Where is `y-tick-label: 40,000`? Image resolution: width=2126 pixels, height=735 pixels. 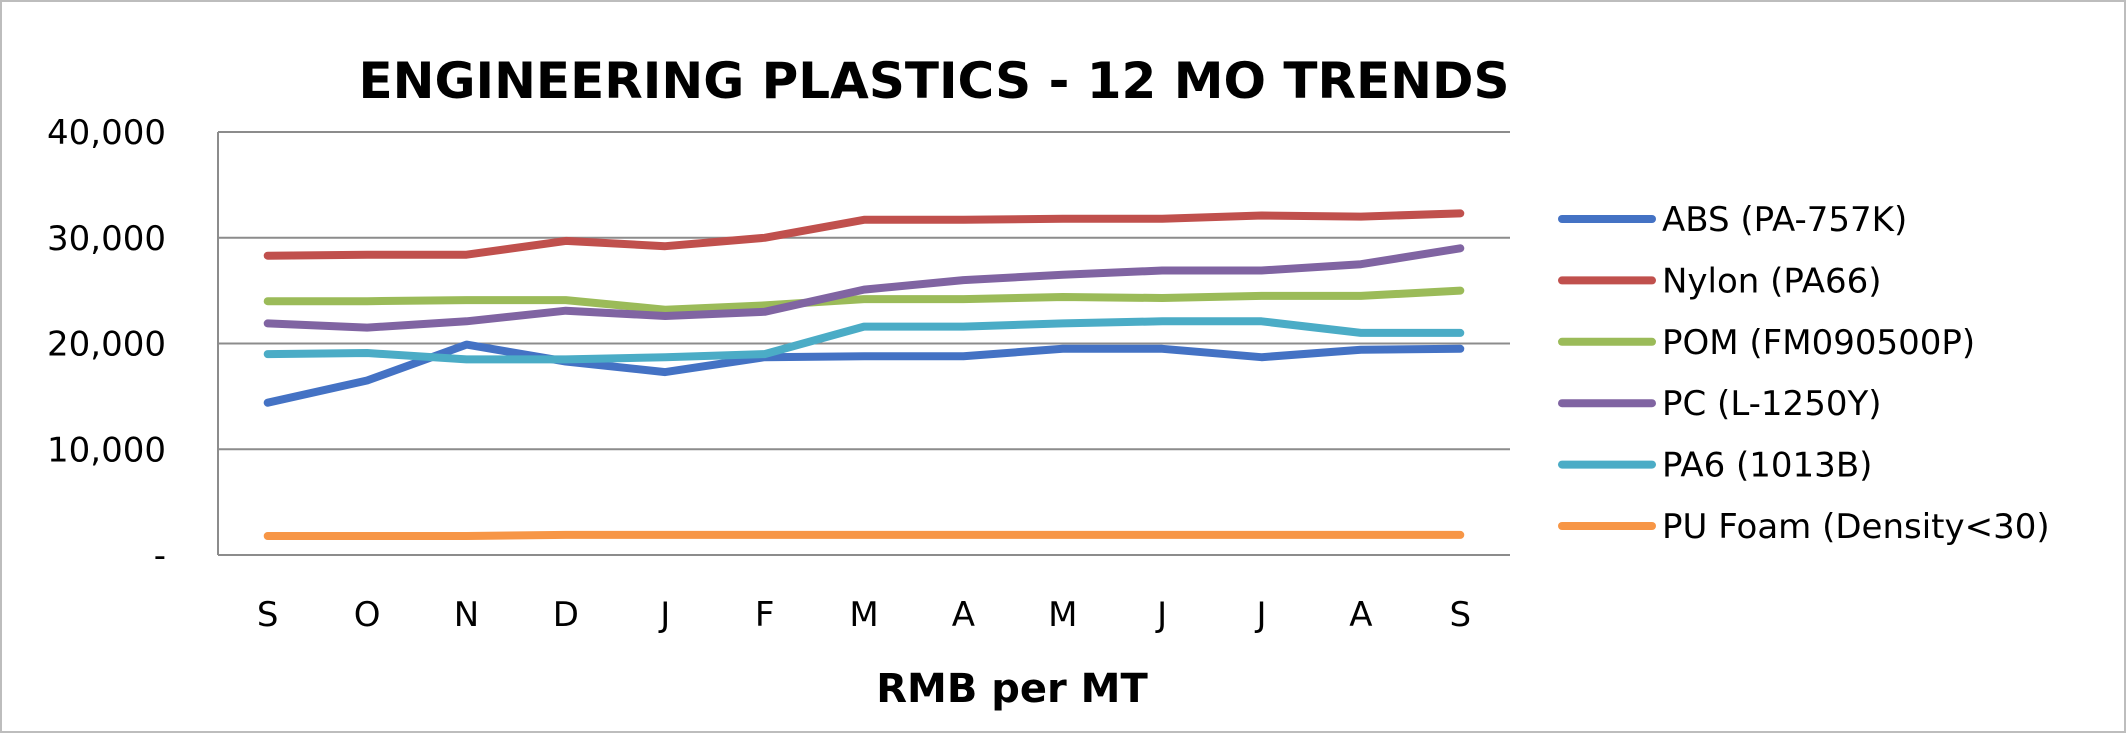 y-tick-label: 40,000 is located at coordinates (106, 133).